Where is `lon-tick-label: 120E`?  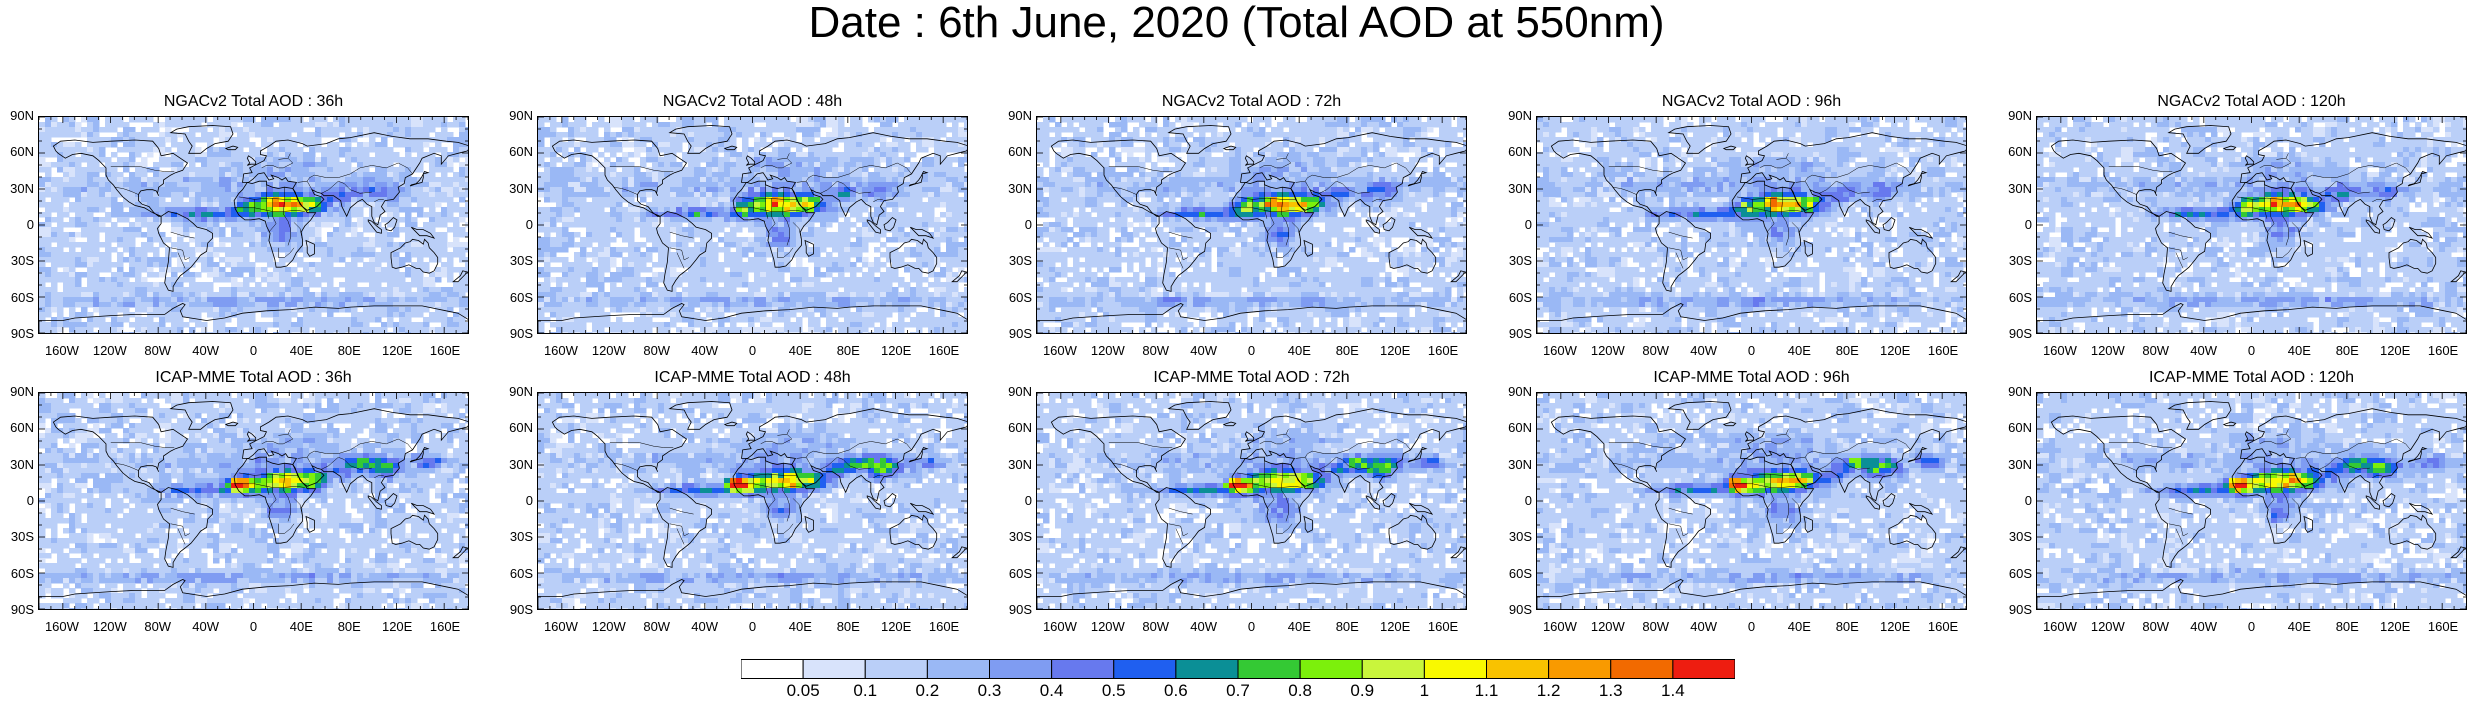 lon-tick-label: 120E is located at coordinates (1895, 351).